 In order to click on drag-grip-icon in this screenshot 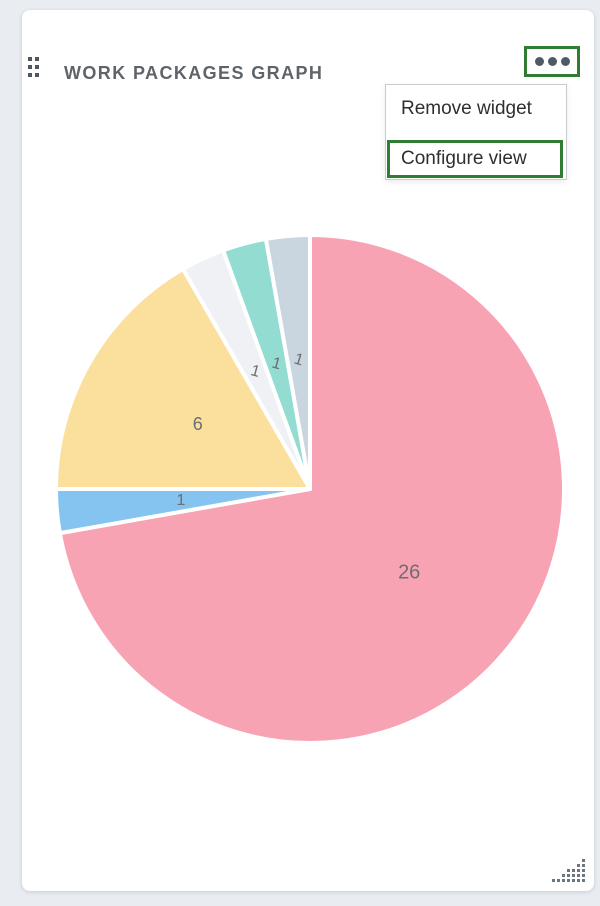, I will do `click(35, 69)`.